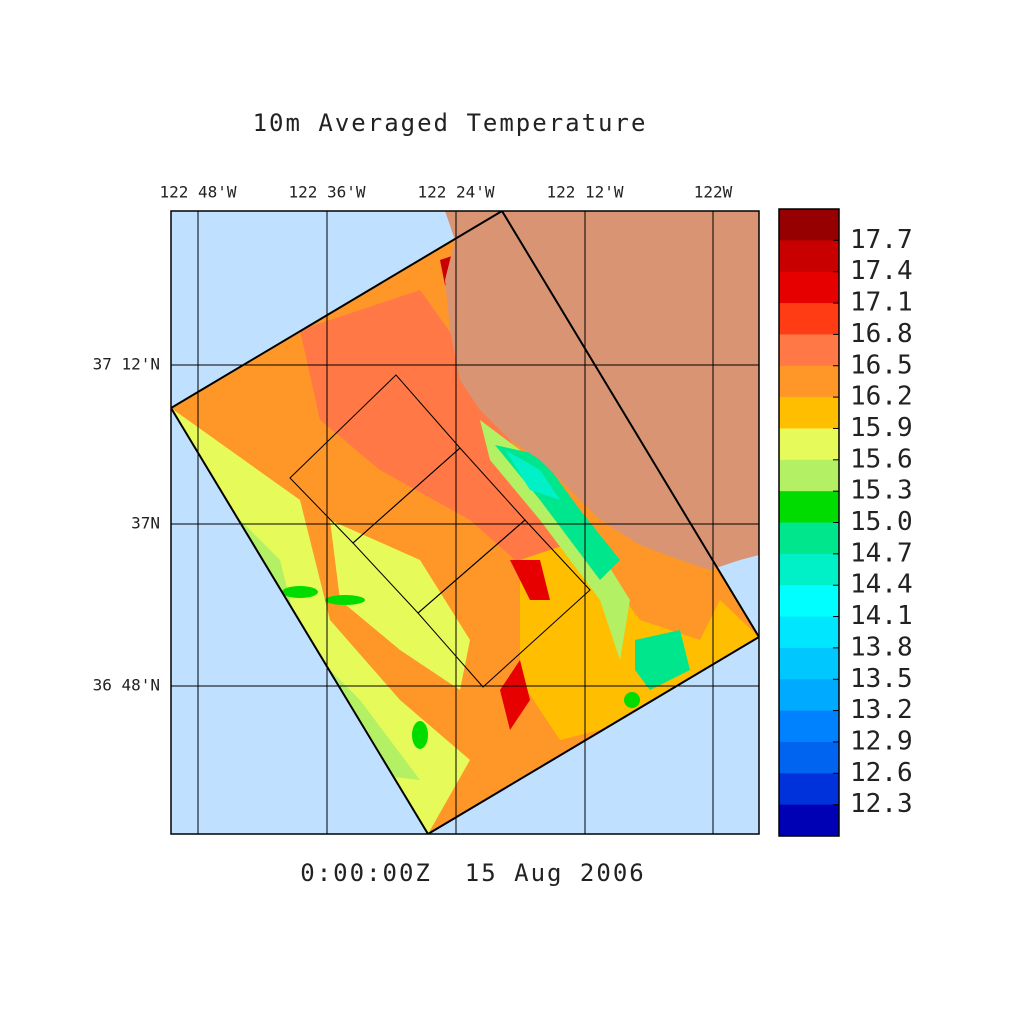  Describe the element at coordinates (455, 192) in the screenshot. I see `lon-label: 122 24'W` at that location.